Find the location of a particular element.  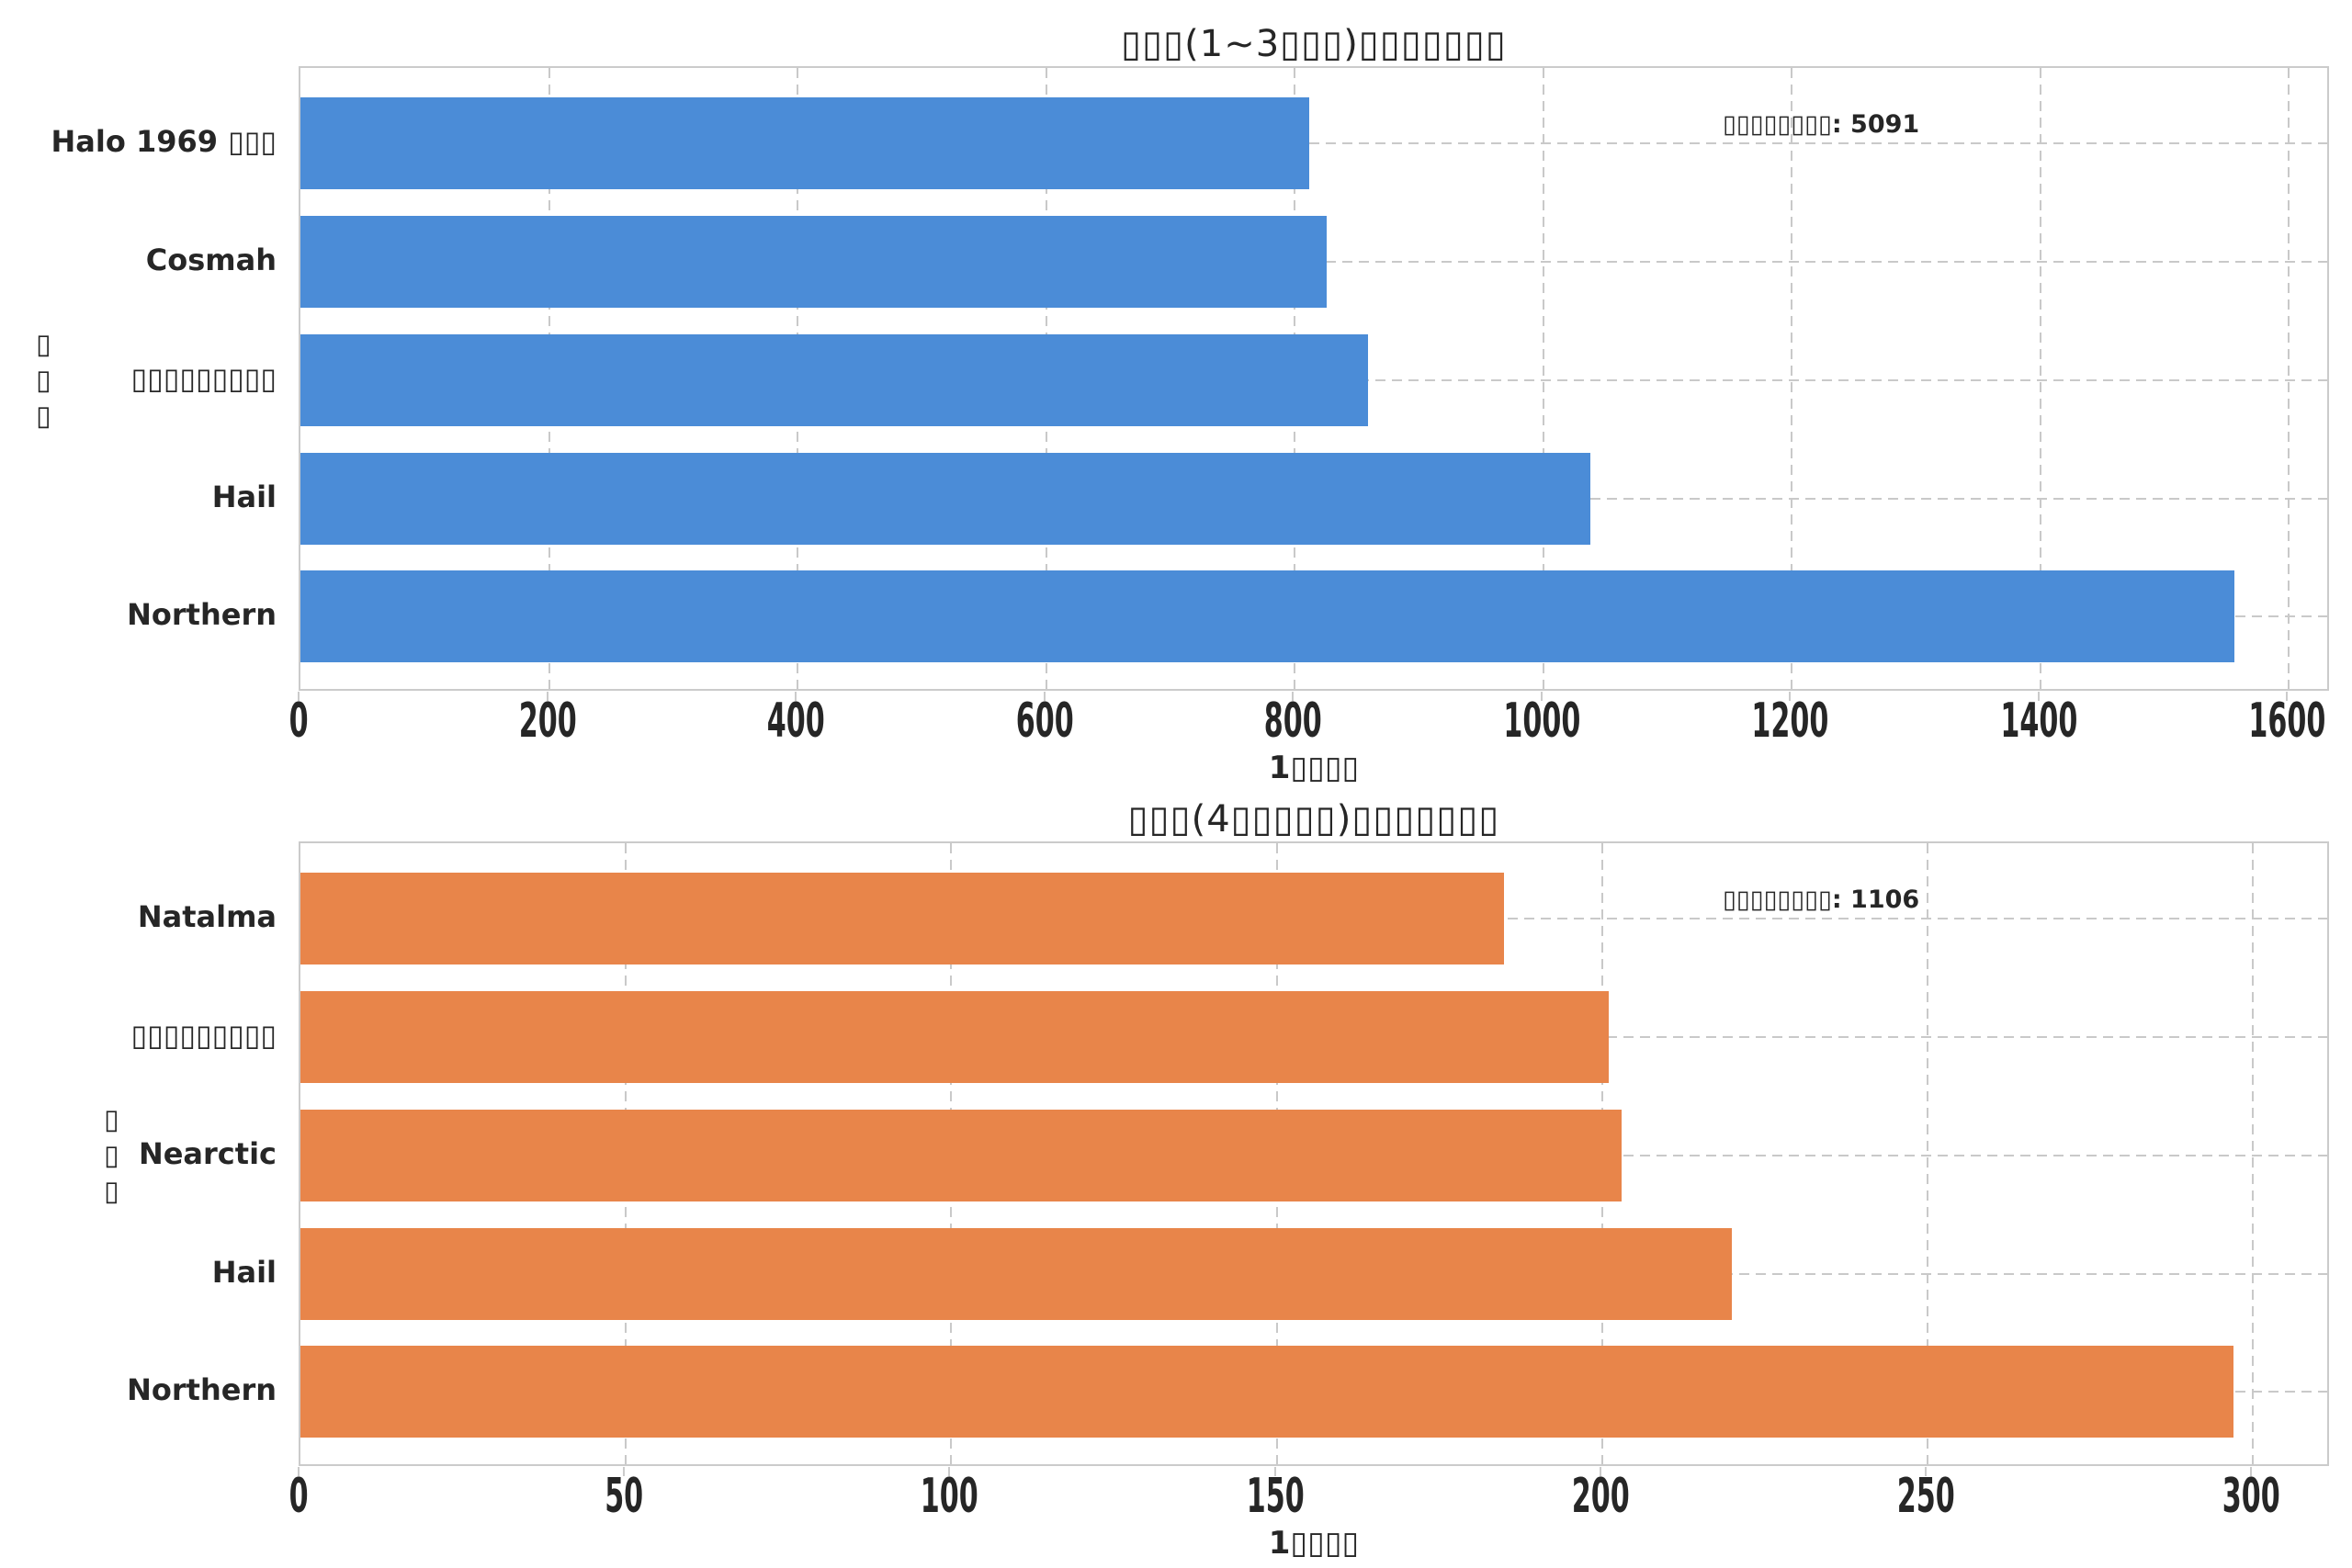

x-tick-value: 1000 is located at coordinates (1541, 722).